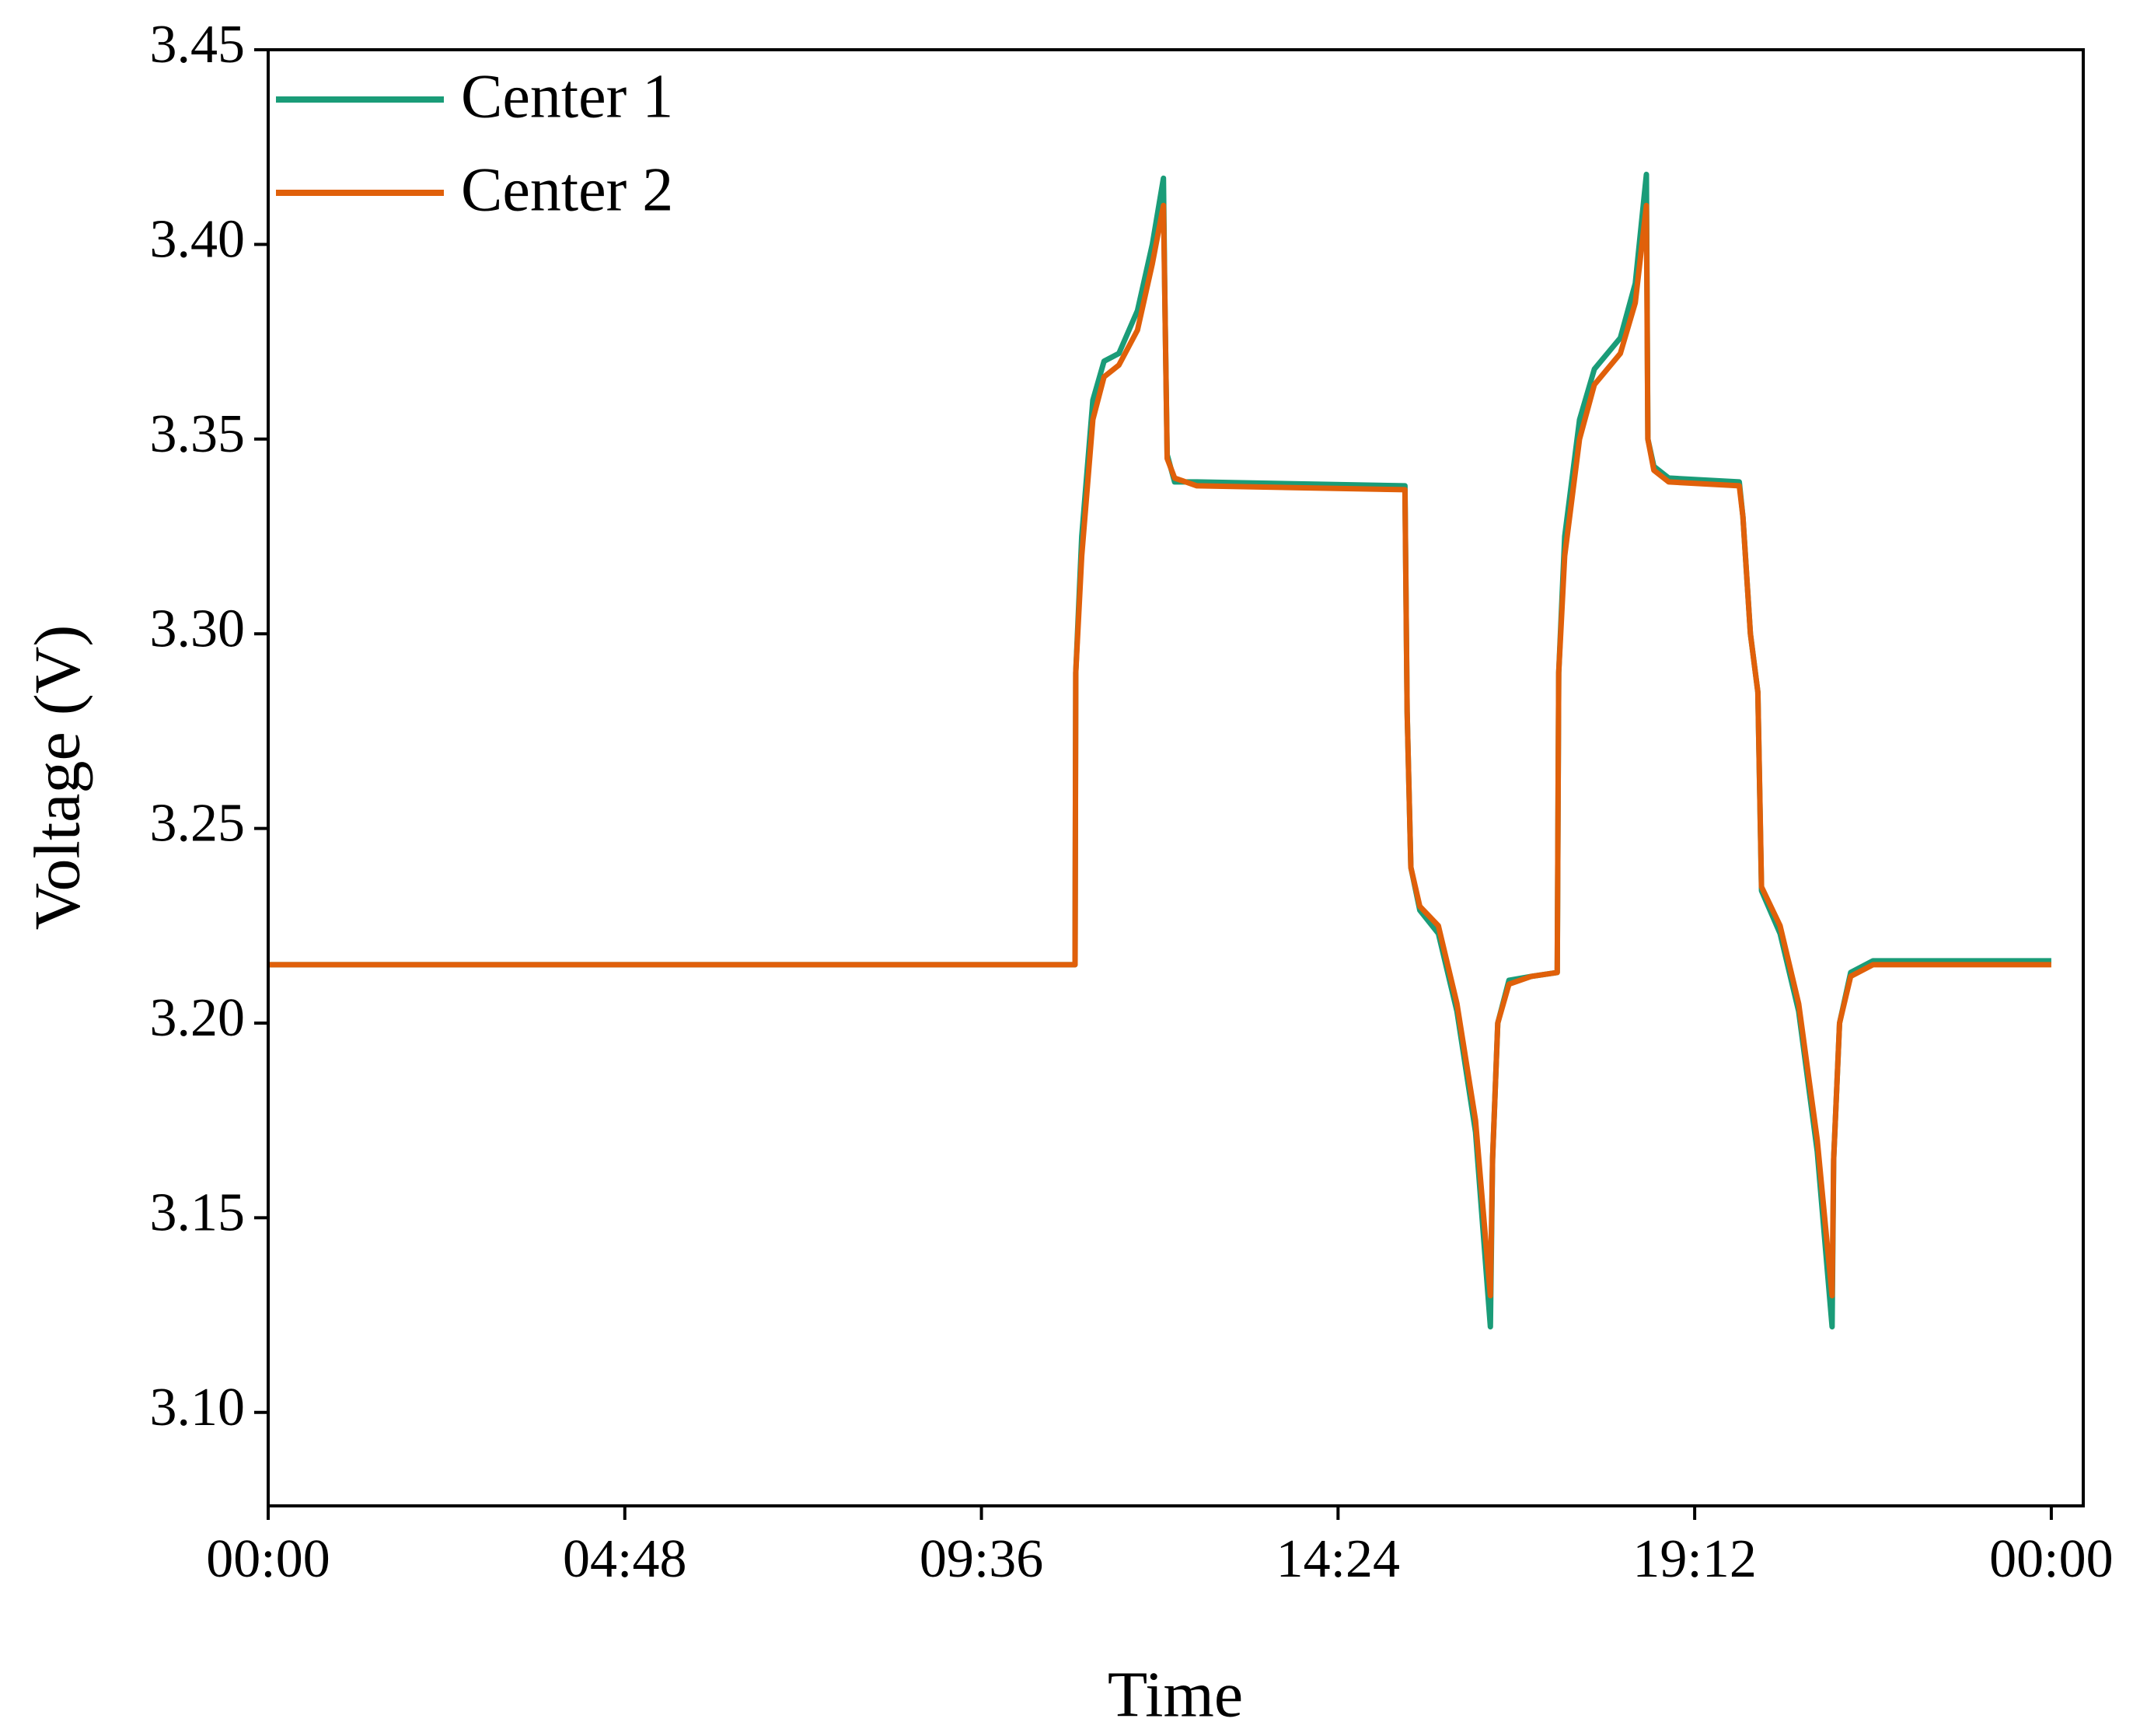 This screenshot has height=1736, width=2140. I want to click on y-tick-label: 3.35, so click(198, 434).